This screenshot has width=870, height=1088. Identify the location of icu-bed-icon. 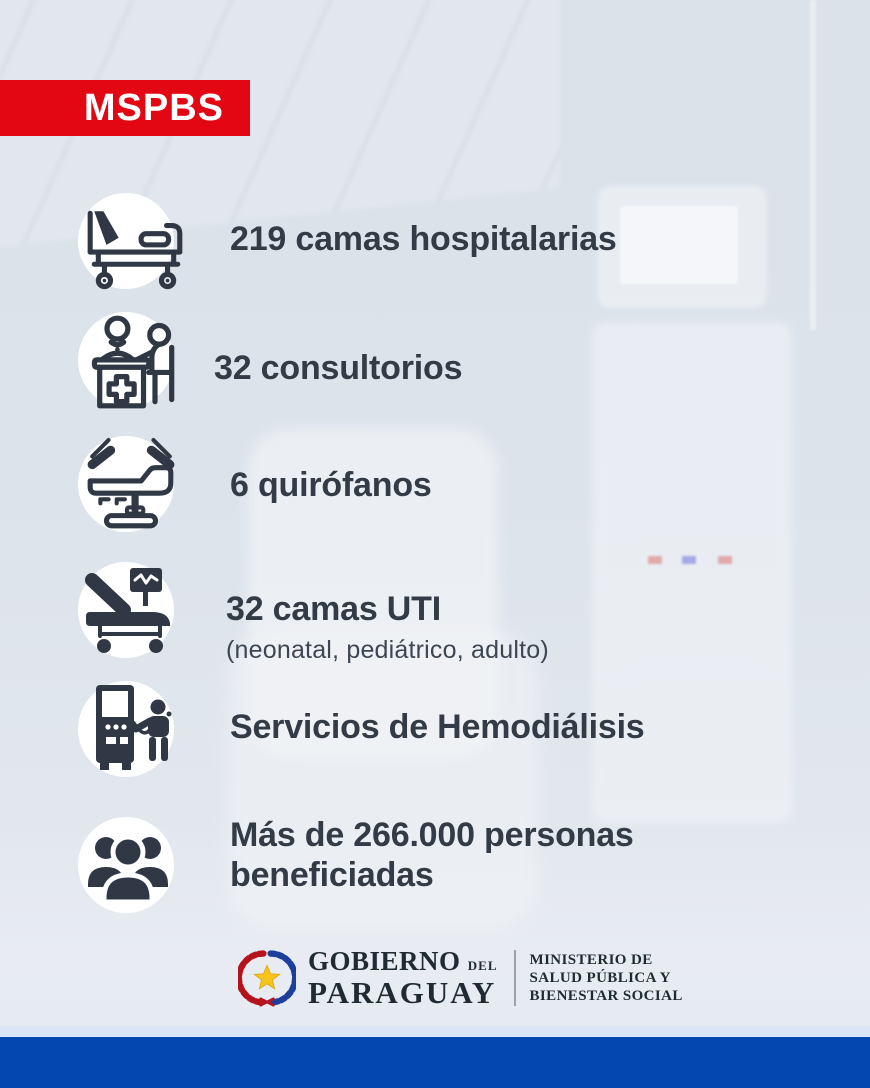
(127, 610).